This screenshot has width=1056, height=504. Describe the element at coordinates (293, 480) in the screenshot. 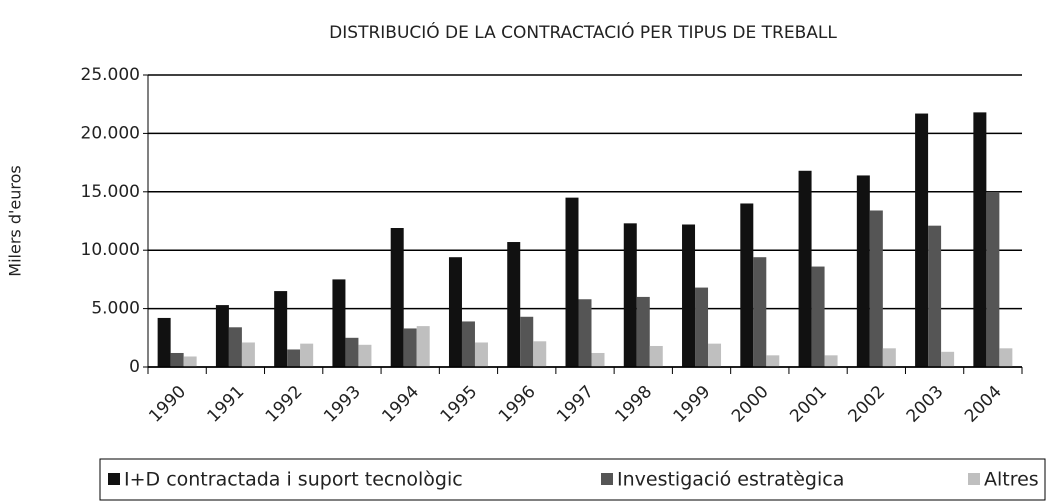

I see `legend-label: I+D contractada i suport tecnològic` at that location.